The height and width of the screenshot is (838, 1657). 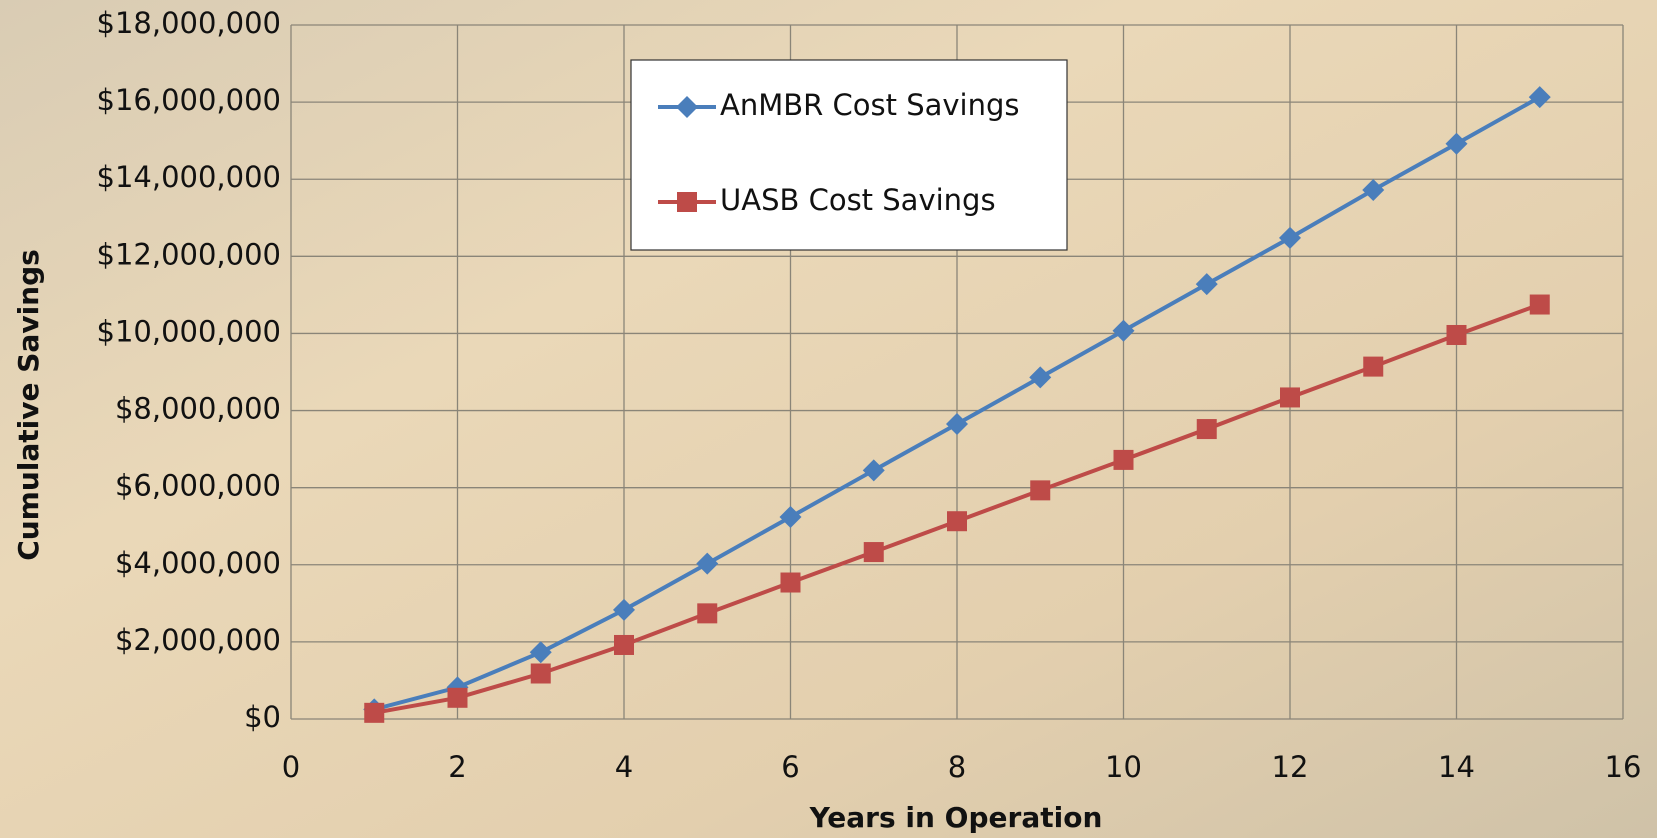 What do you see at coordinates (189, 254) in the screenshot?
I see `y-tick-label: $12,000,000` at bounding box center [189, 254].